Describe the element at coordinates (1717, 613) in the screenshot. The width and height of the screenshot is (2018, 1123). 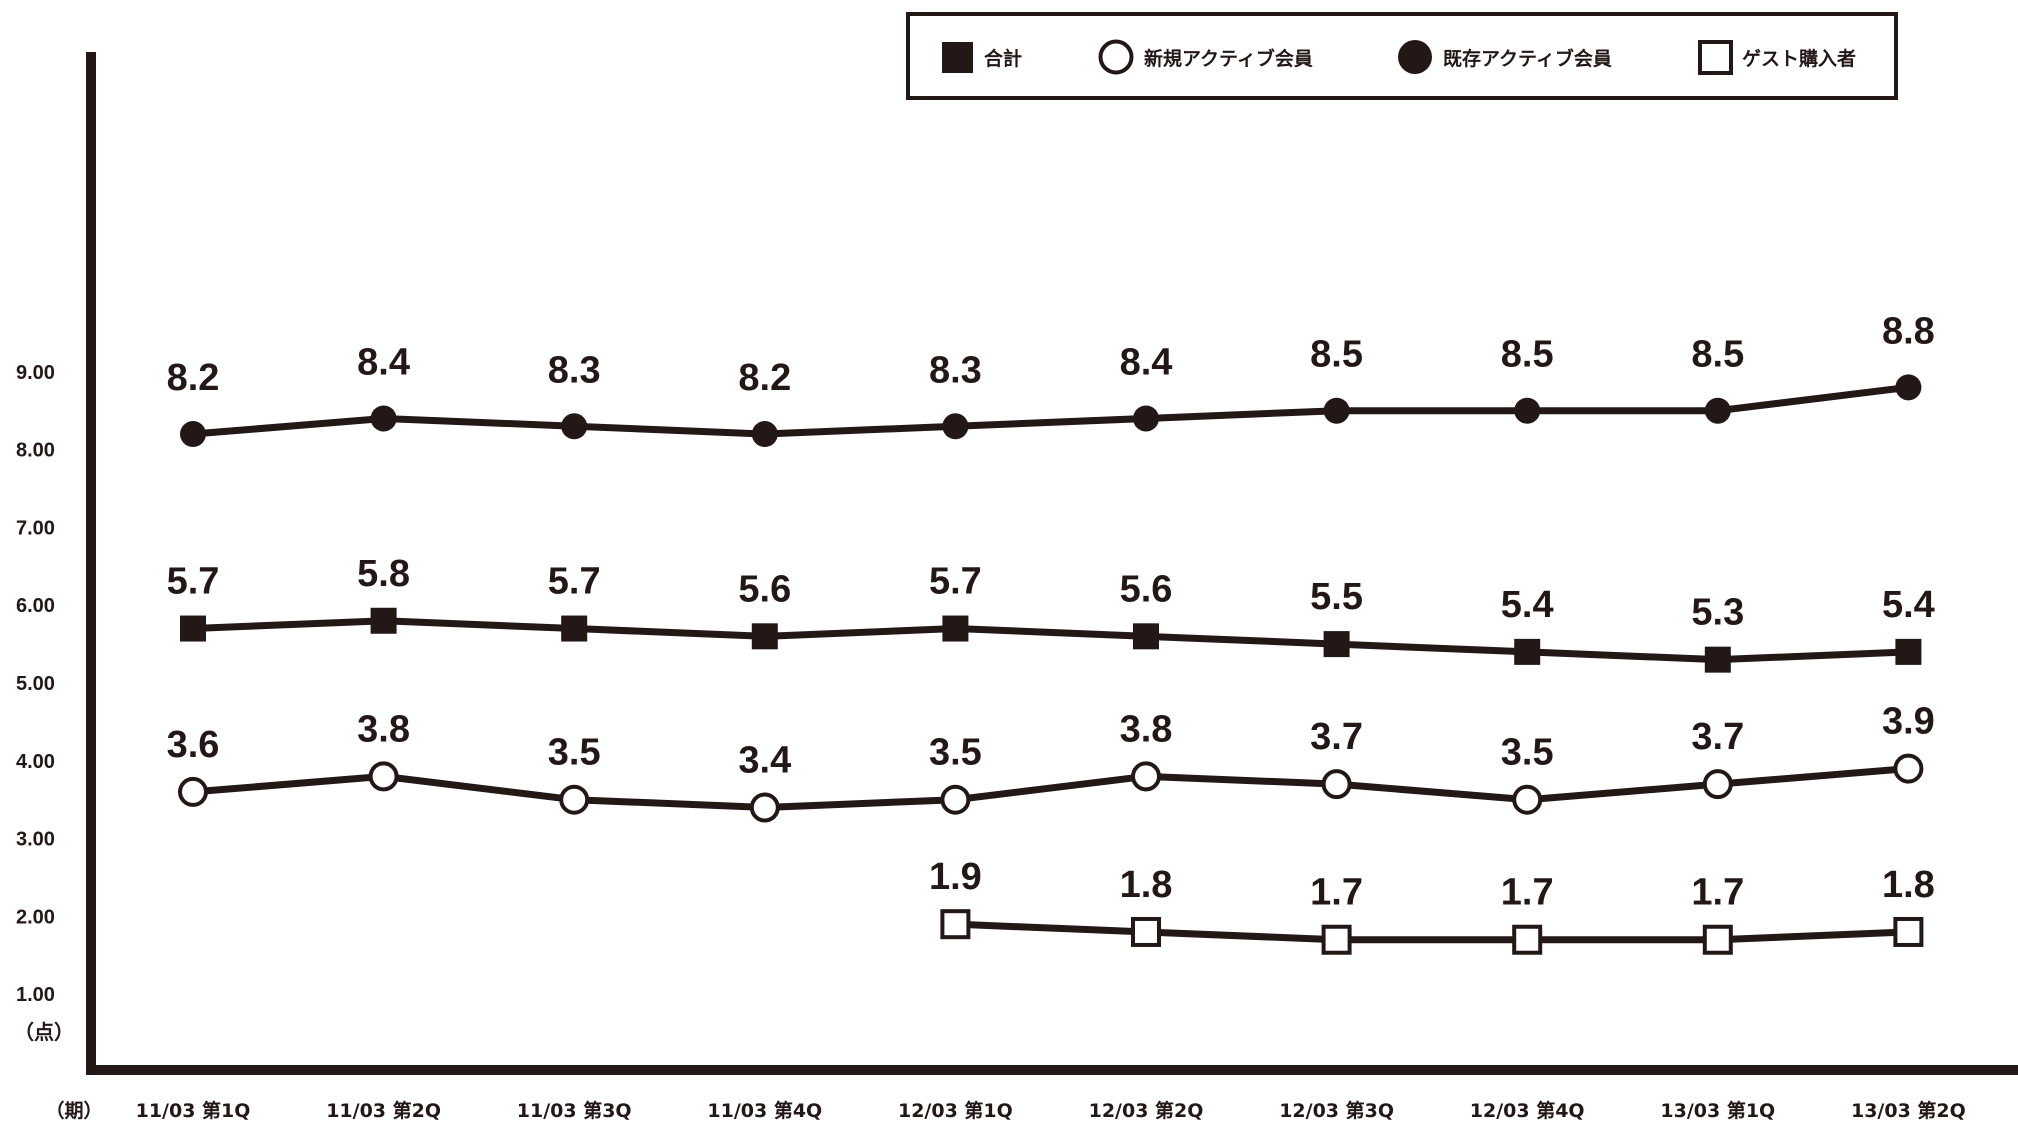
I see `data-label: 5.3` at that location.